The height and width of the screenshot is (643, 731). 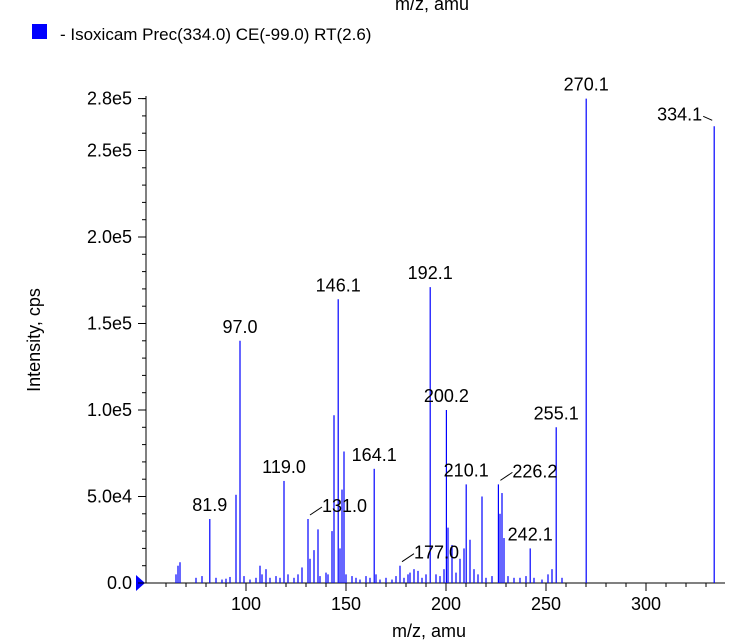 I want to click on y-ticks: 0.0 5.0e4 1.0e5 1.5e5 2.0e5 2.5e5 2.8e5, so click(x=116, y=341).